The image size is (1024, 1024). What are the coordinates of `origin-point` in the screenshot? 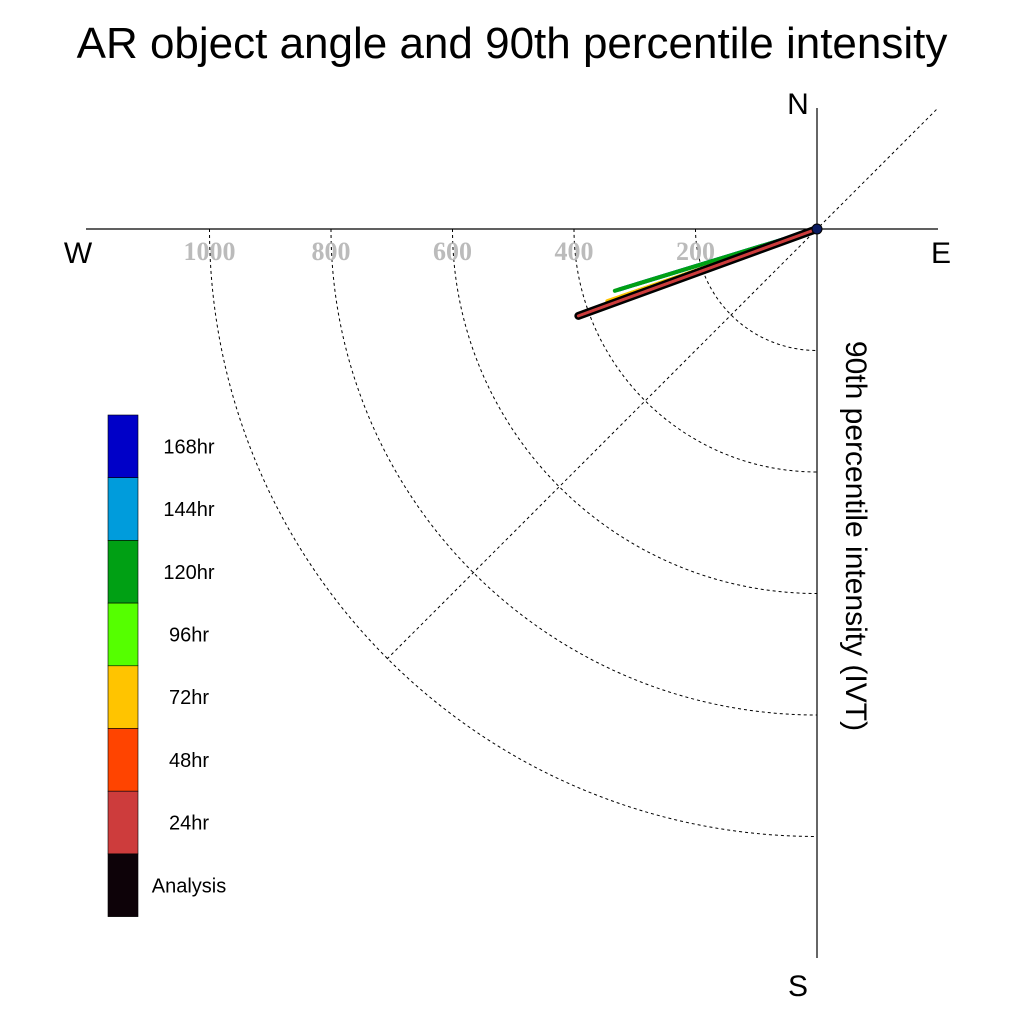 It's located at (817, 229).